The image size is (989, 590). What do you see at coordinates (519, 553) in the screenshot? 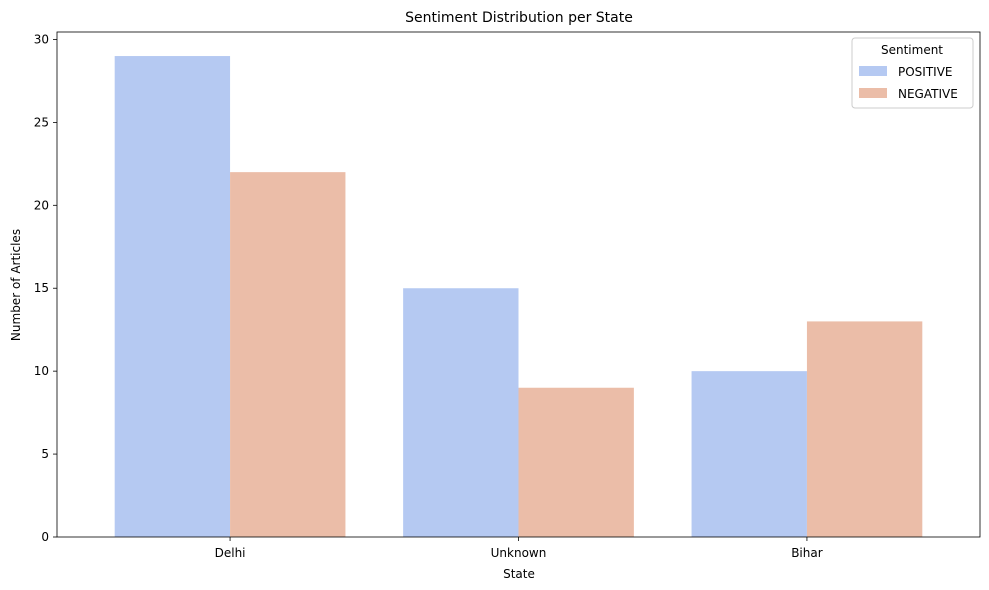
I see `x-tick-label: Unknown` at bounding box center [519, 553].